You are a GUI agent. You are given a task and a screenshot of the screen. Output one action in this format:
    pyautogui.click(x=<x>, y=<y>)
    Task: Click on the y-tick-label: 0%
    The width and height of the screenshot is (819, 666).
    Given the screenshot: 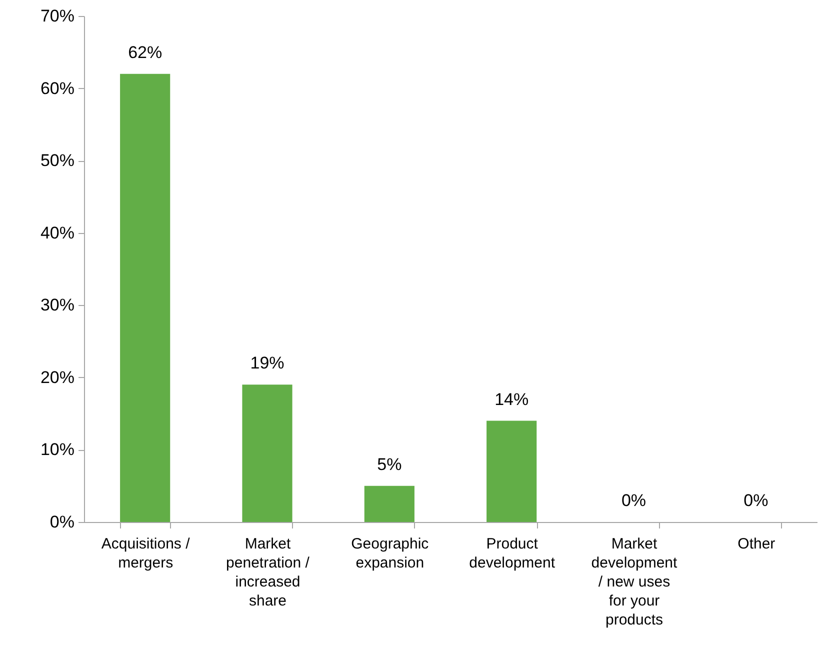 What is the action you would take?
    pyautogui.click(x=62, y=522)
    